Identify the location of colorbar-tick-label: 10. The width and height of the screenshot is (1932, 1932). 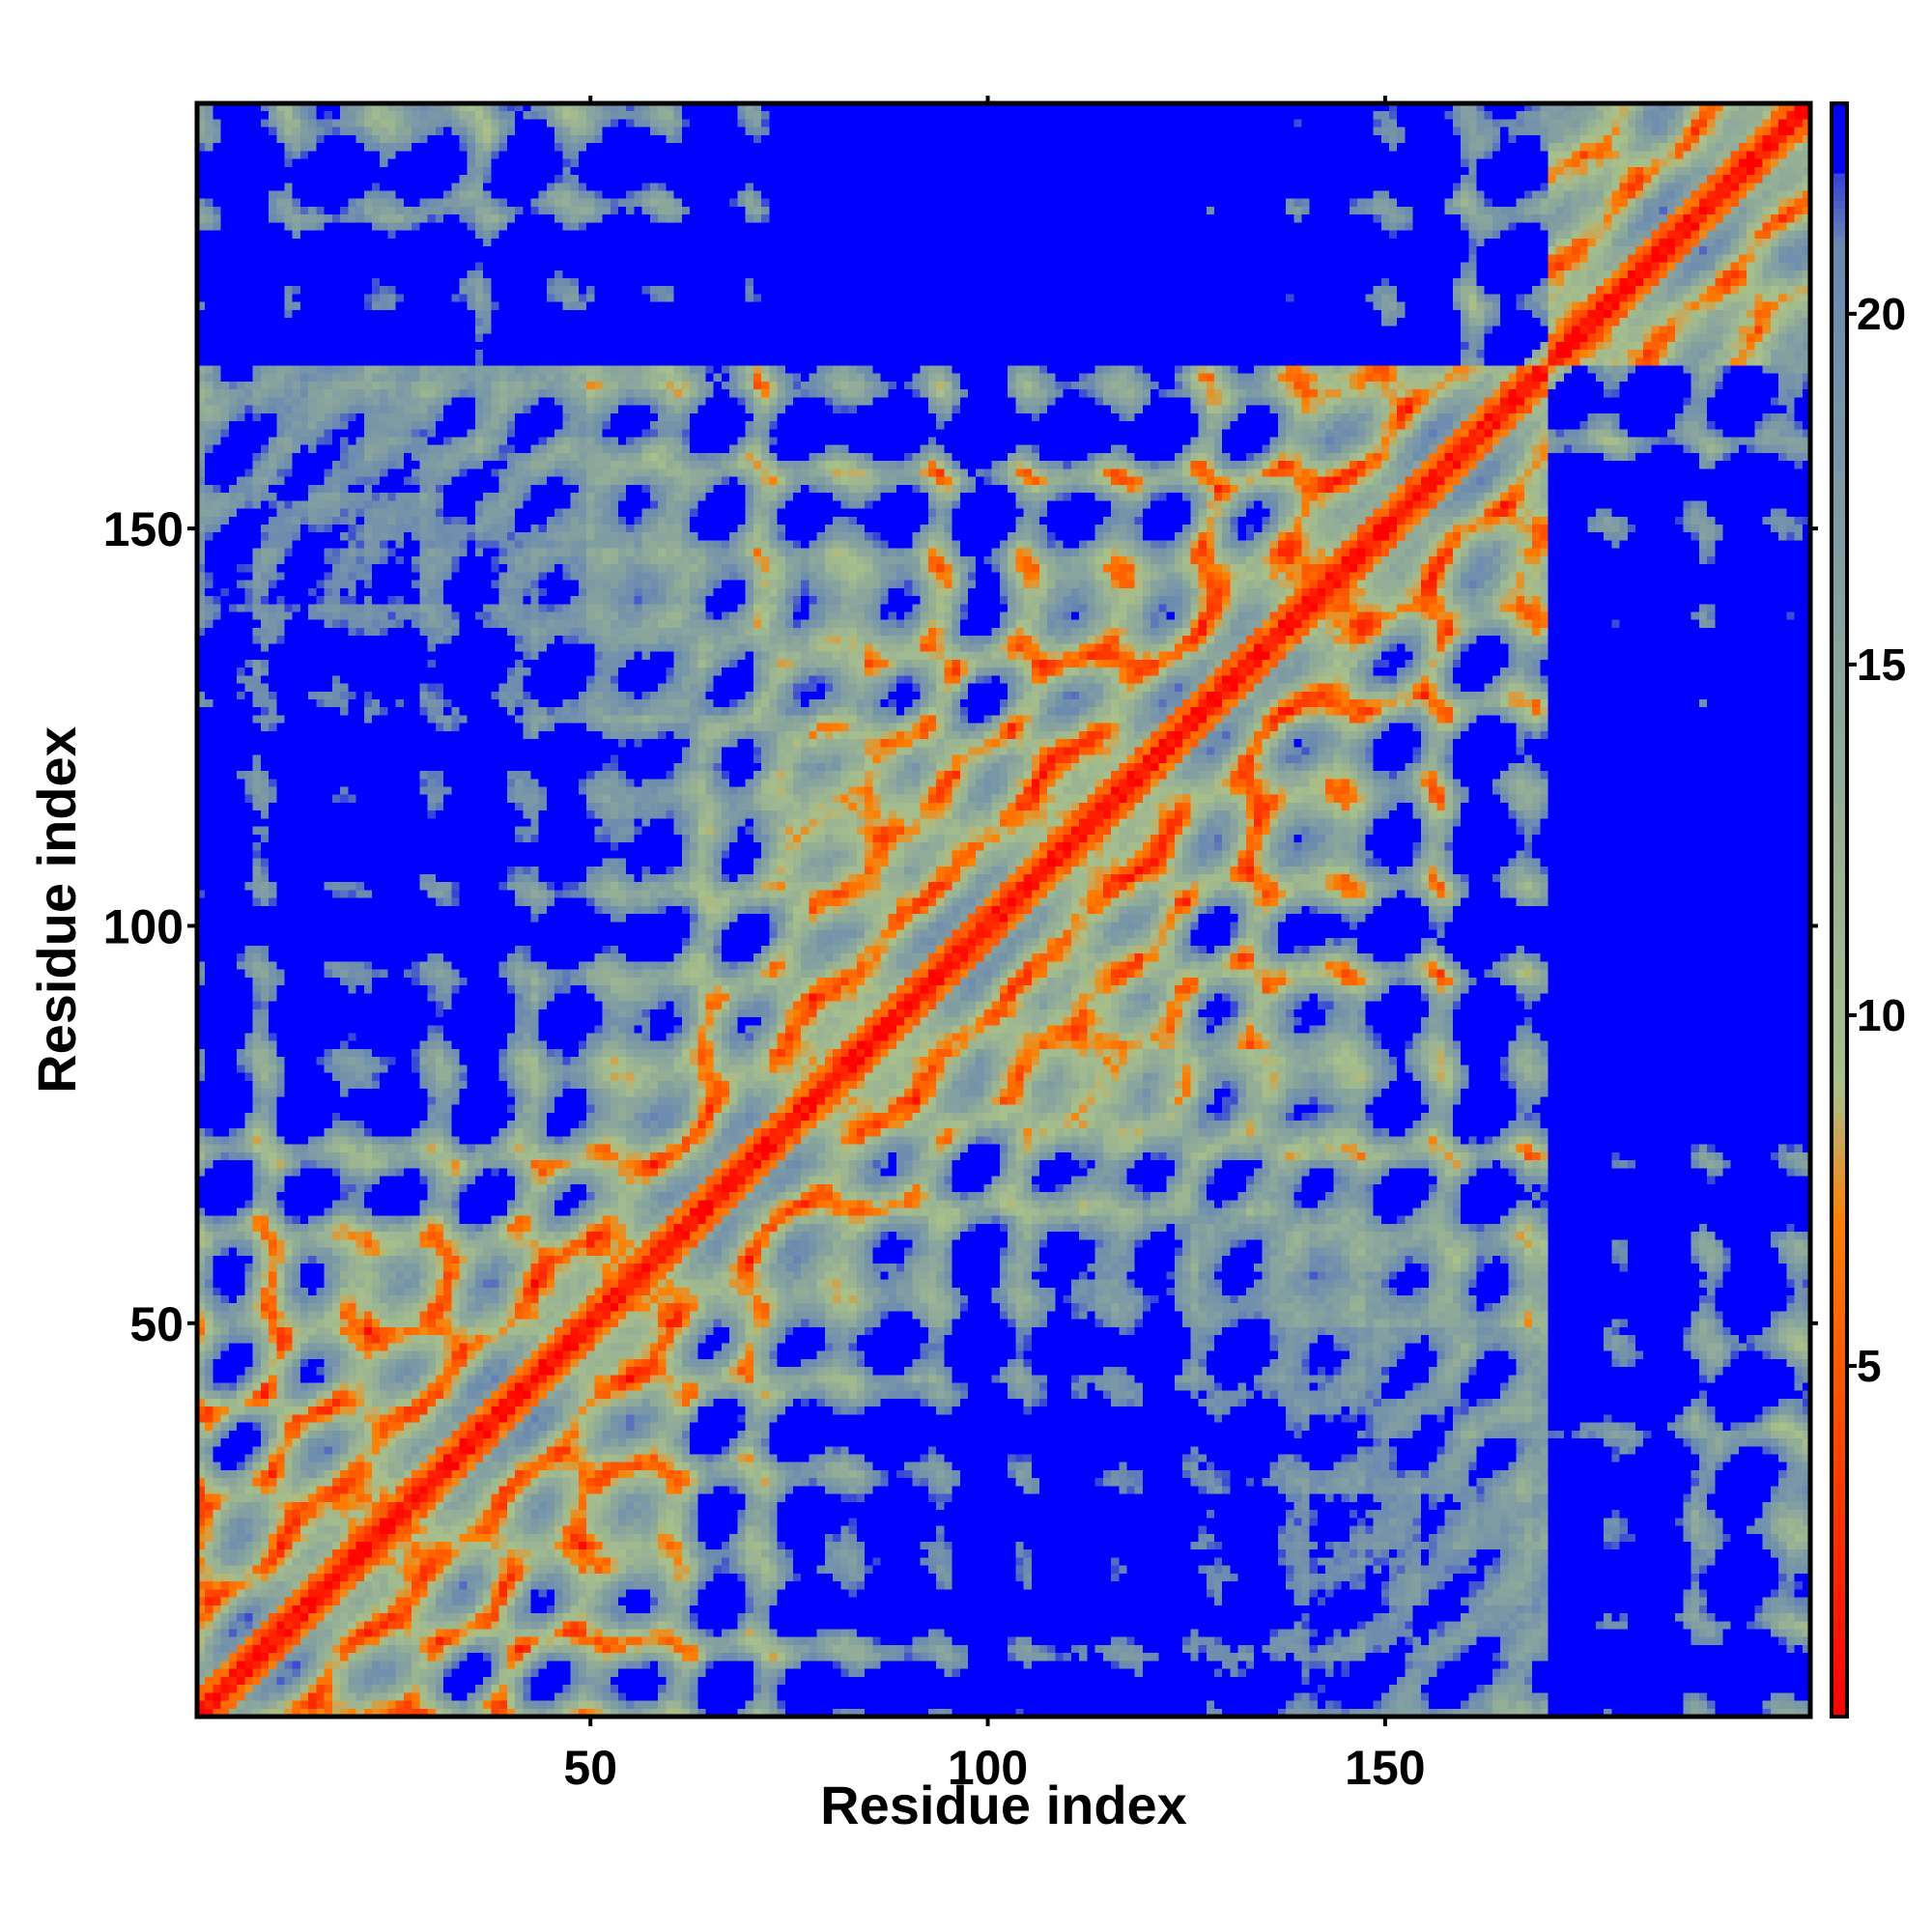
(1881, 1015).